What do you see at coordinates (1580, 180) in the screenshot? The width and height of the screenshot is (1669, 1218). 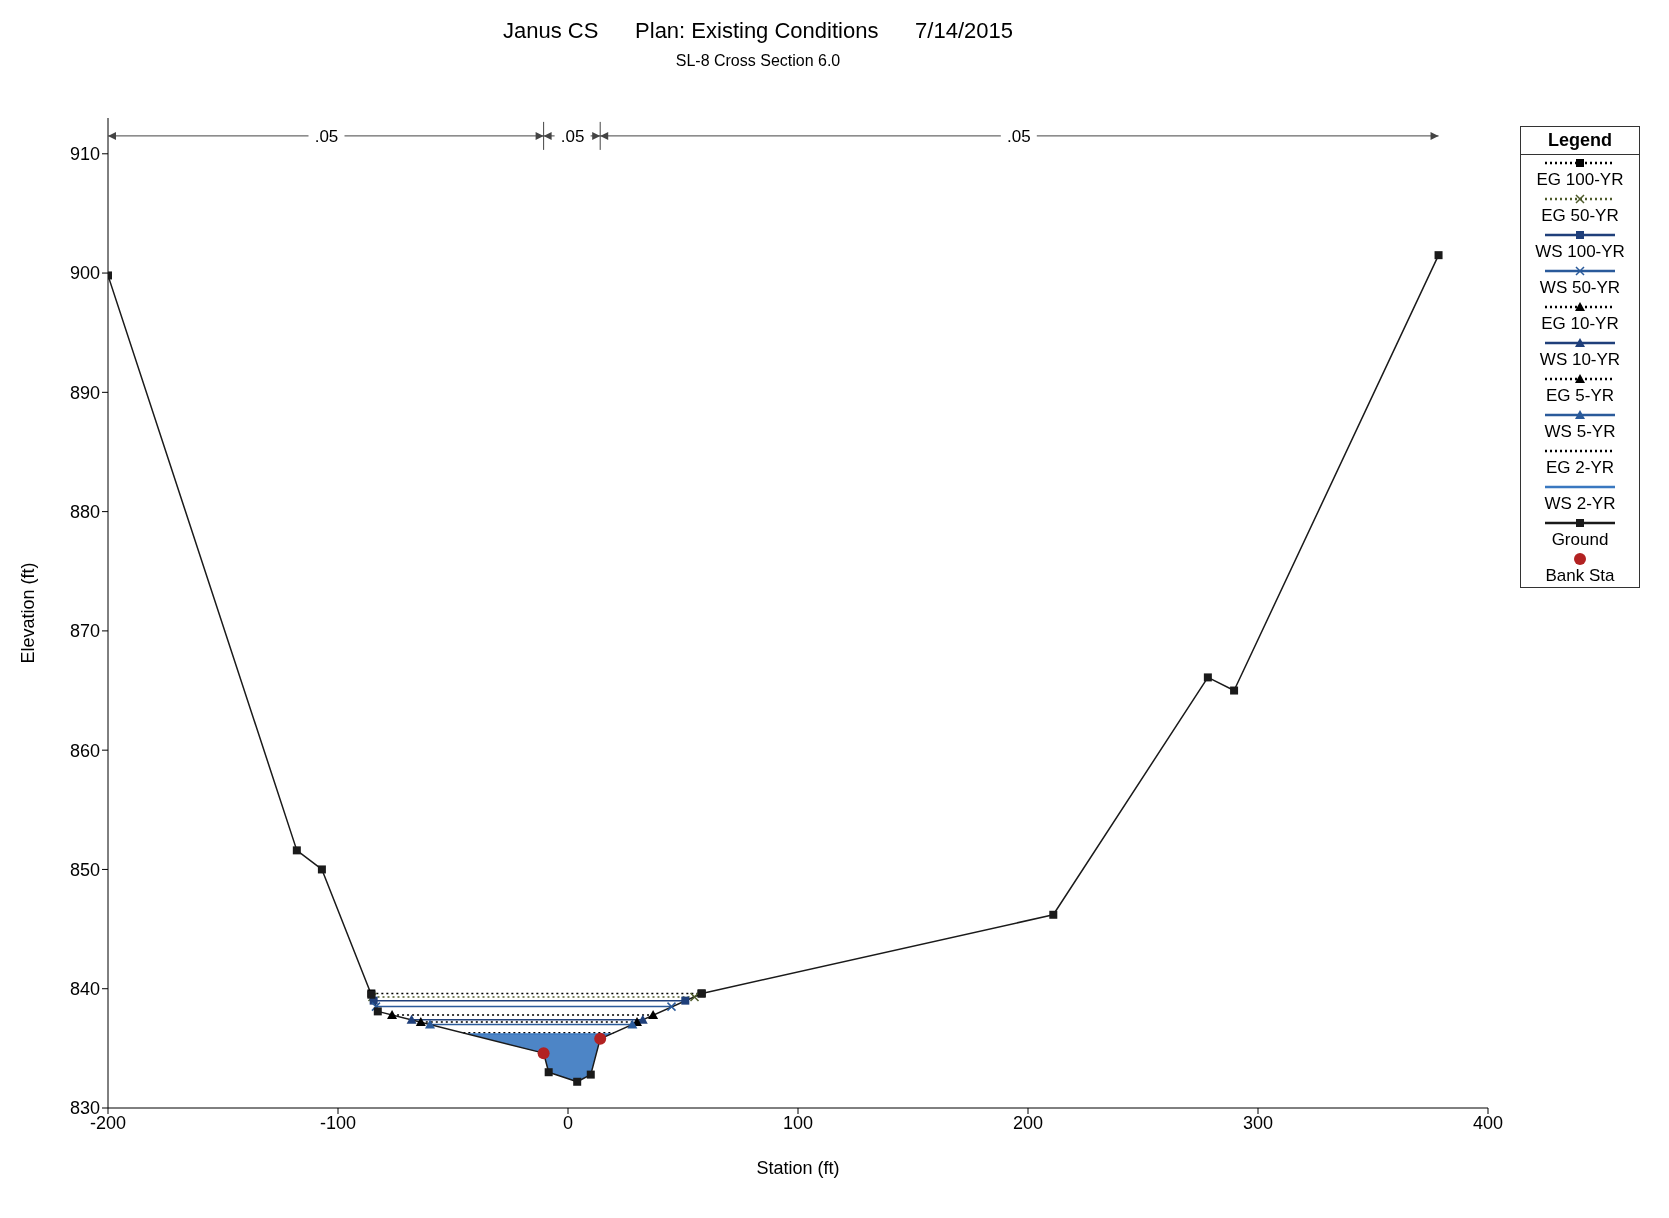 I see `legend-label: EG 100-YR` at bounding box center [1580, 180].